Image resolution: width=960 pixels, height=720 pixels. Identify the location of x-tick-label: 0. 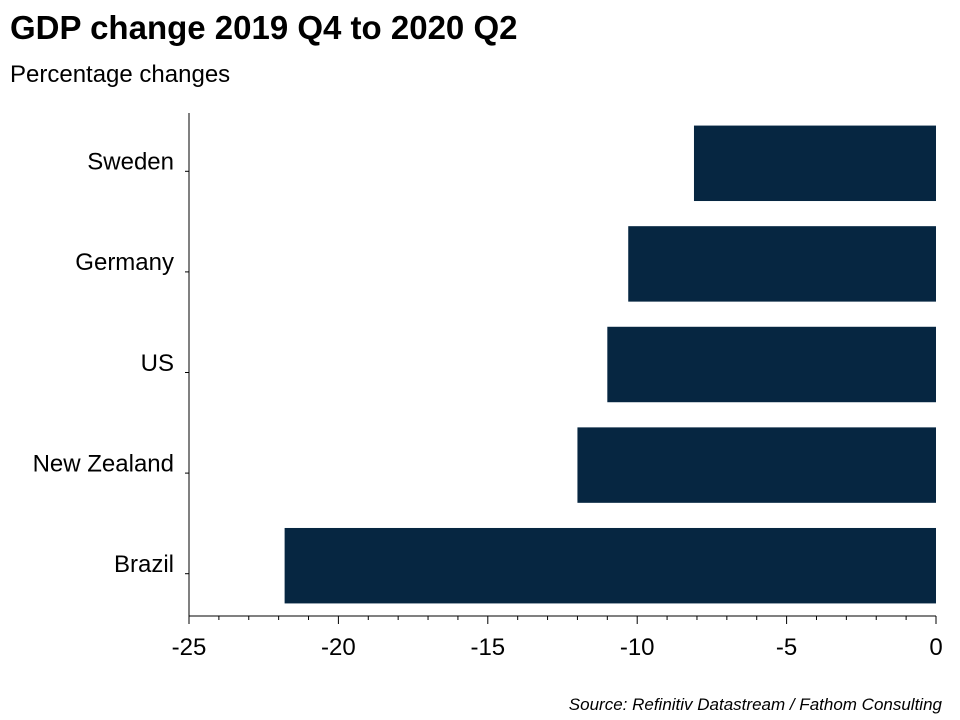
(935, 647).